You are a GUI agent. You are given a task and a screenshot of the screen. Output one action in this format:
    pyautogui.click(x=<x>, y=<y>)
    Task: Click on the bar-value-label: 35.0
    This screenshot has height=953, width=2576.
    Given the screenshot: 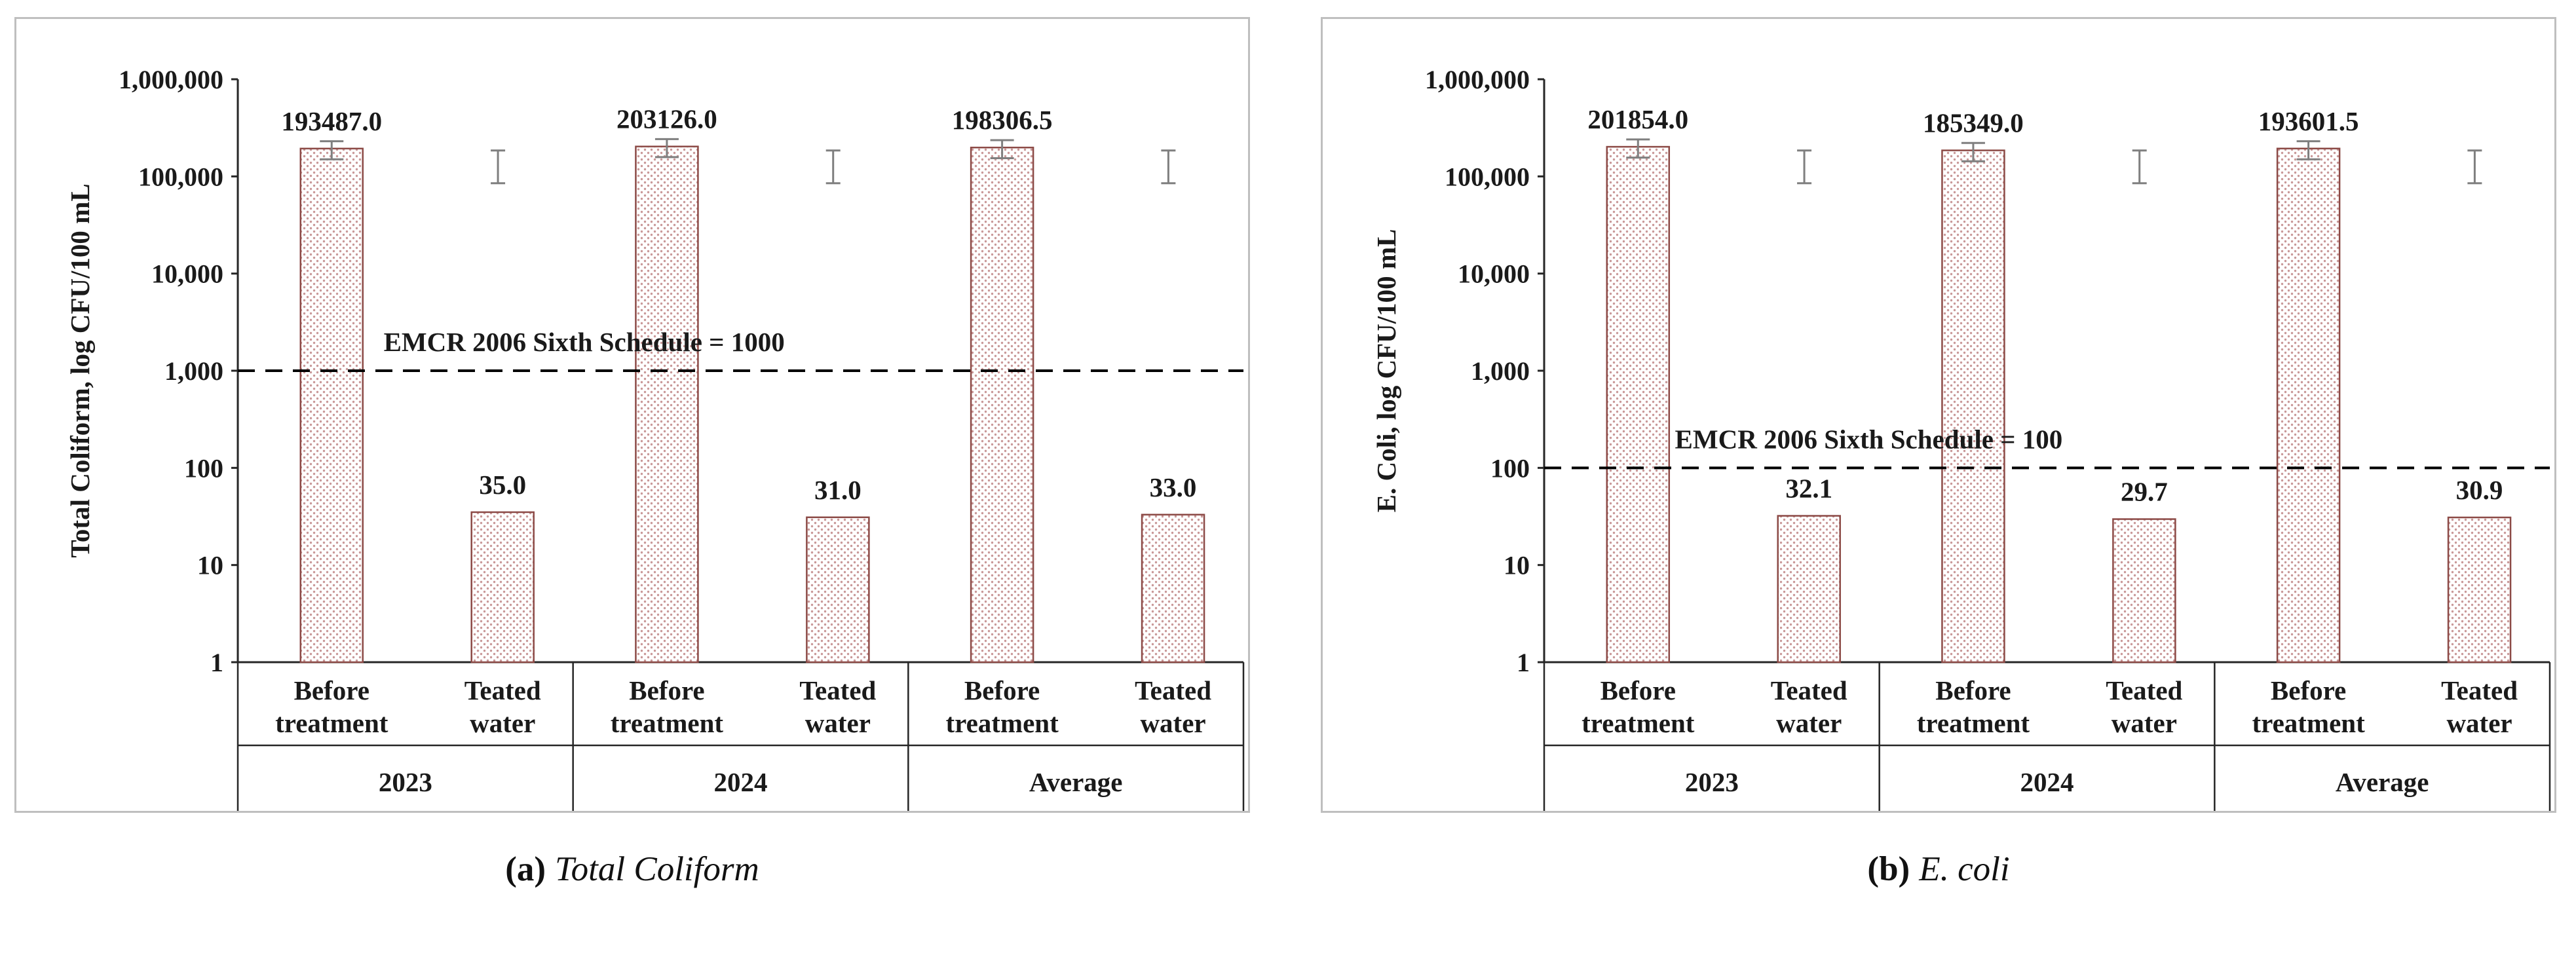 What is the action you would take?
    pyautogui.click(x=502, y=485)
    